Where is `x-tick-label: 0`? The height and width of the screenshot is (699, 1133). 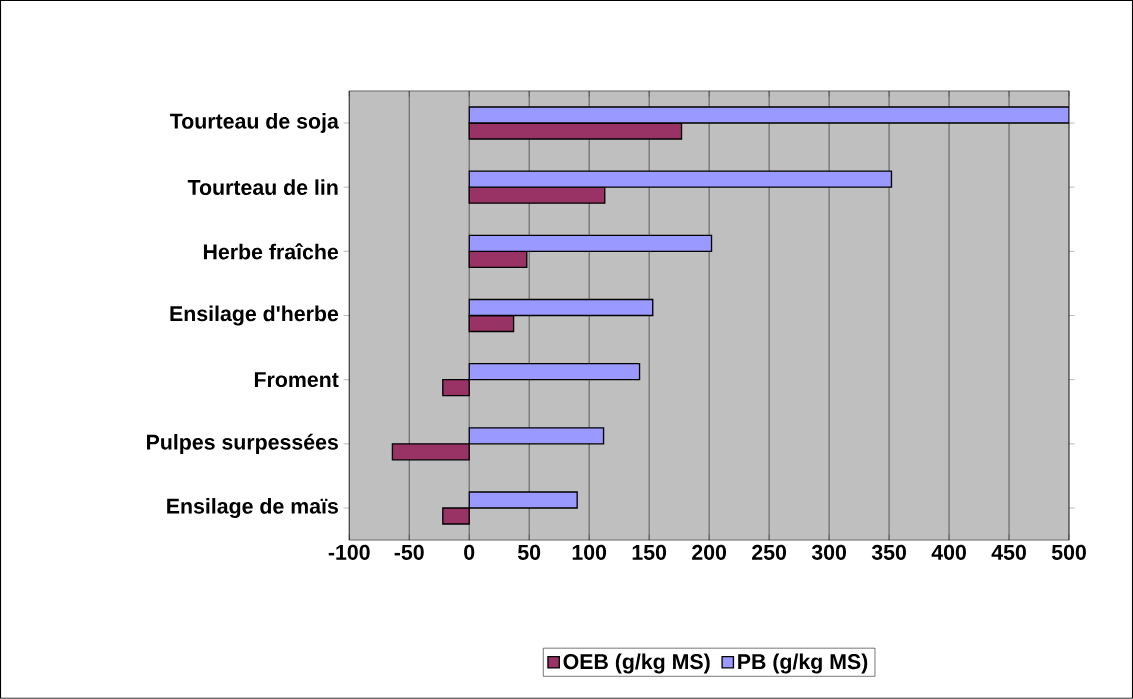
x-tick-label: 0 is located at coordinates (469, 552).